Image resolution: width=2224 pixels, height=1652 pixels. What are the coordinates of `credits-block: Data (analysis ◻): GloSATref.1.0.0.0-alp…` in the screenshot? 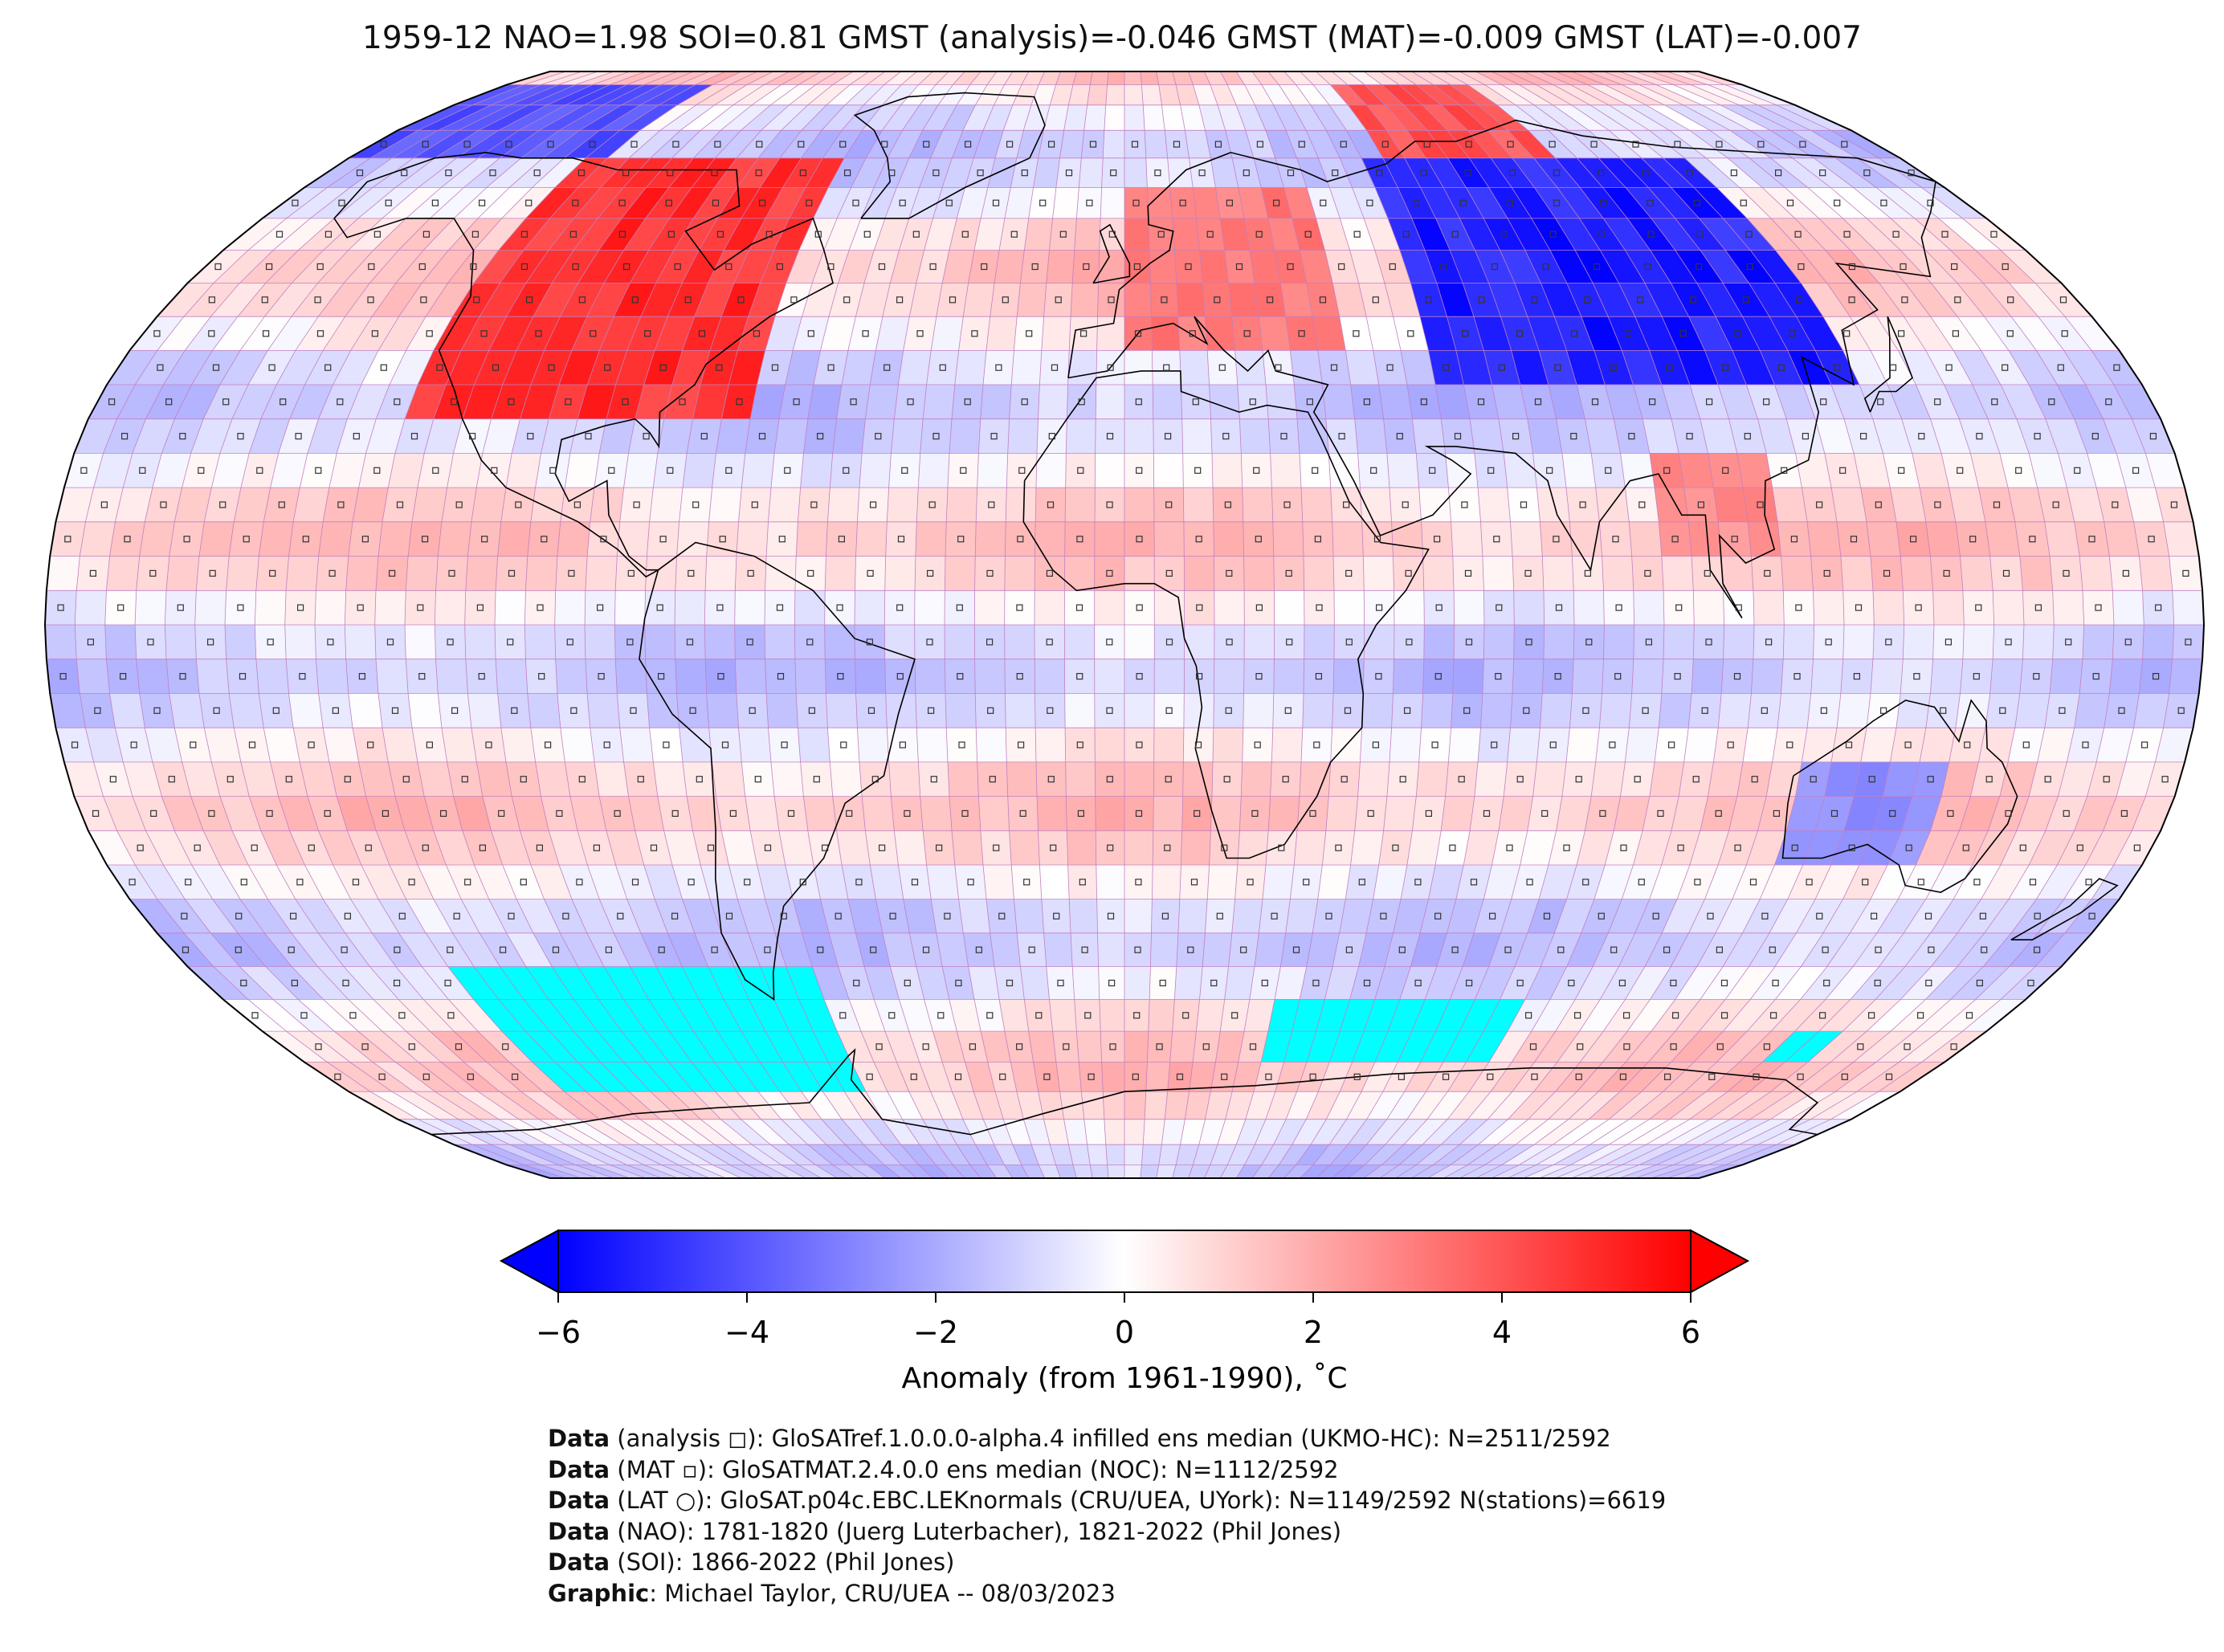 It's located at (1107, 1516).